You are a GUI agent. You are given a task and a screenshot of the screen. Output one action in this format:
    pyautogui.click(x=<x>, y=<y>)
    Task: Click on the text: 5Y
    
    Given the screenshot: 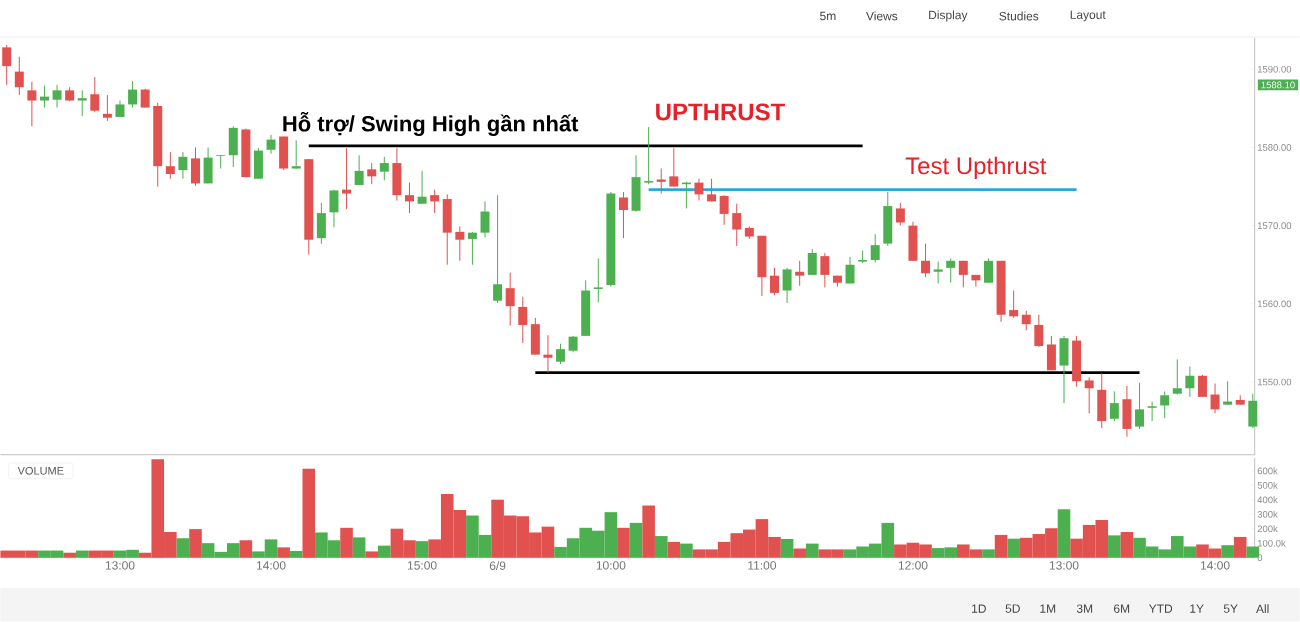 What is the action you would take?
    pyautogui.click(x=1230, y=608)
    